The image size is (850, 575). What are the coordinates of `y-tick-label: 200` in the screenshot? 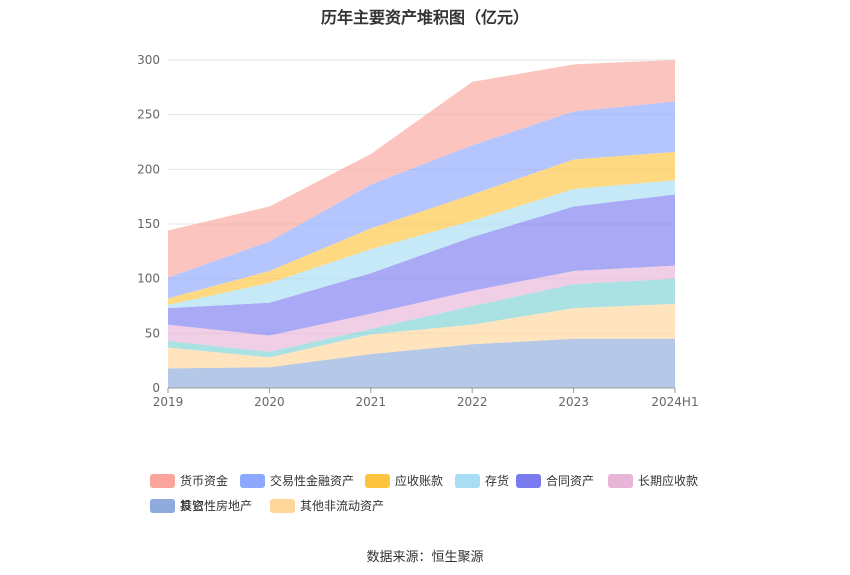 It's located at (148, 169).